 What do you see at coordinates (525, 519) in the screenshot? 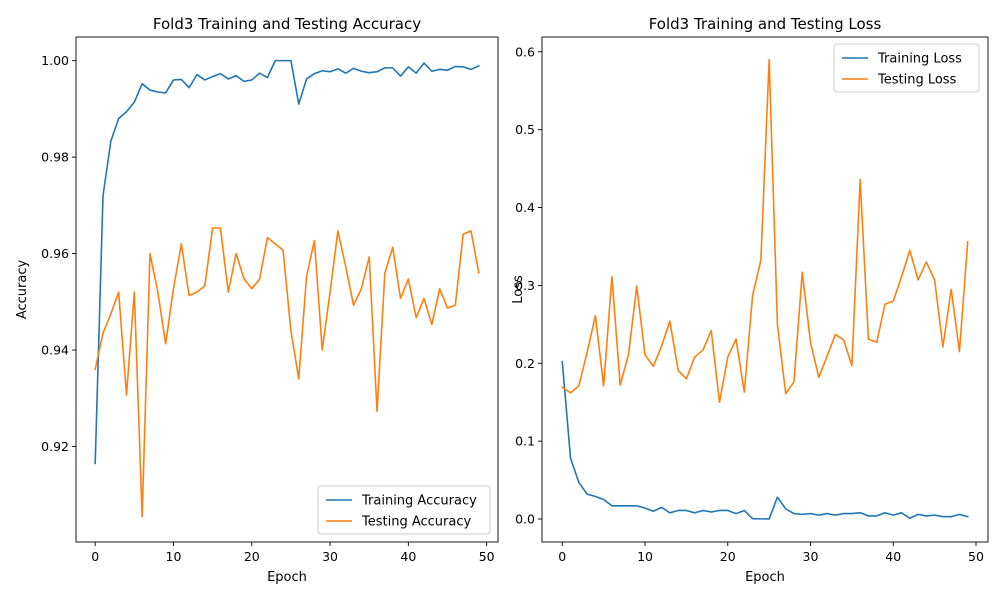
I see `y-tick-label: 0.0` at bounding box center [525, 519].